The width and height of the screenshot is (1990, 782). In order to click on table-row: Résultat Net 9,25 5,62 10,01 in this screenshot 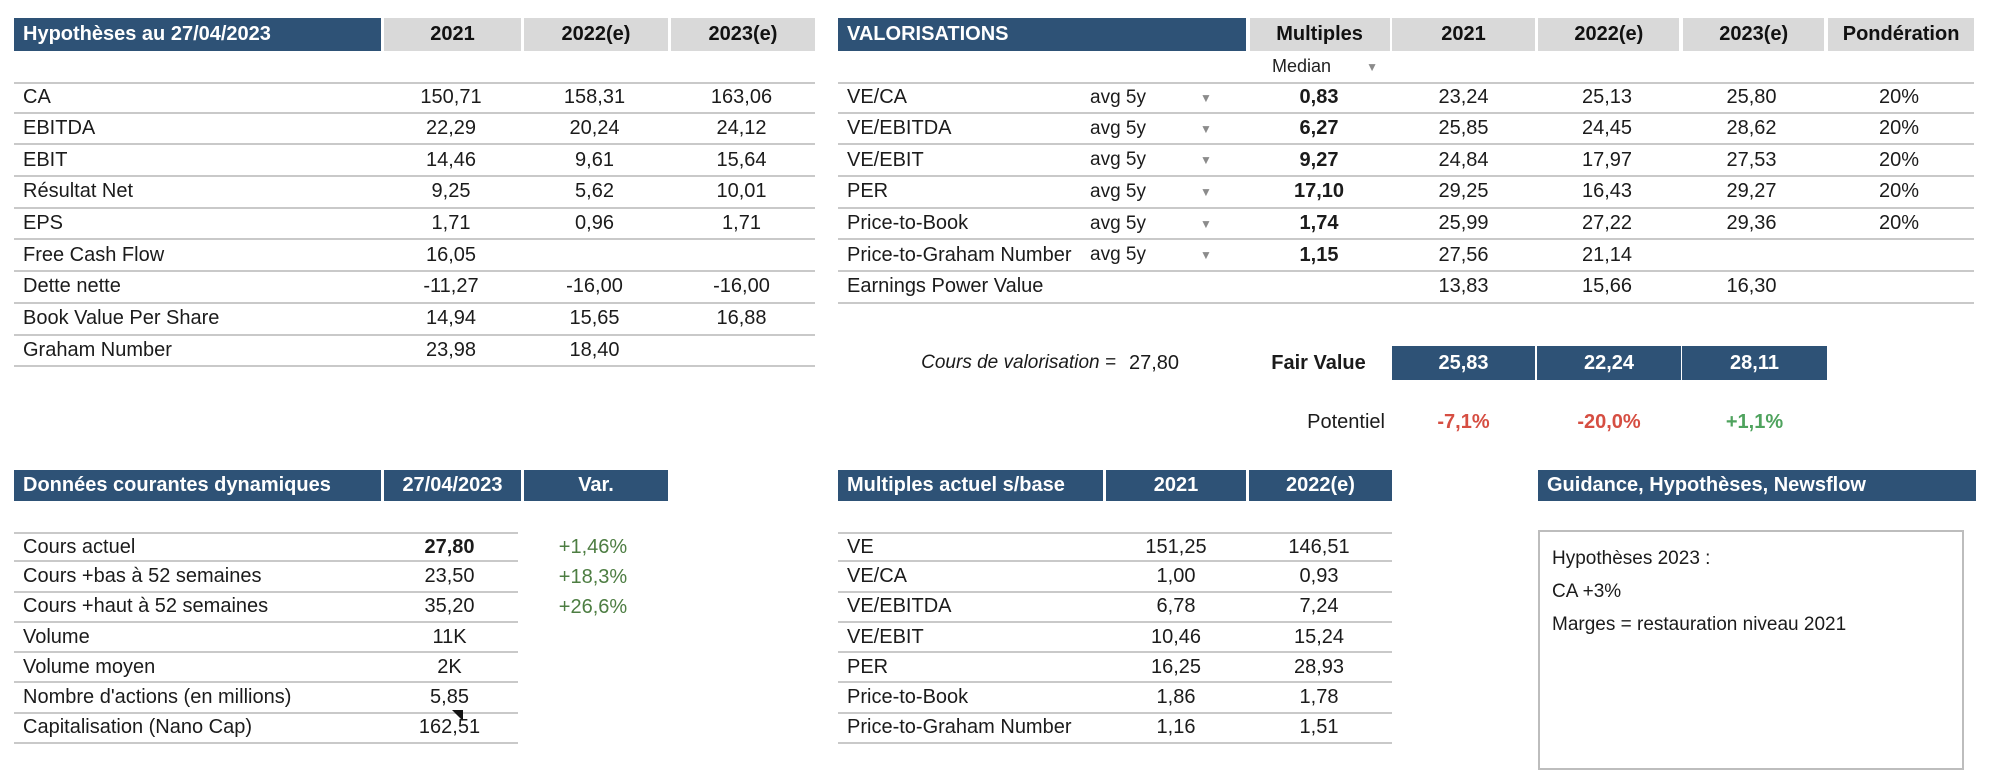, I will do `click(414, 193)`.